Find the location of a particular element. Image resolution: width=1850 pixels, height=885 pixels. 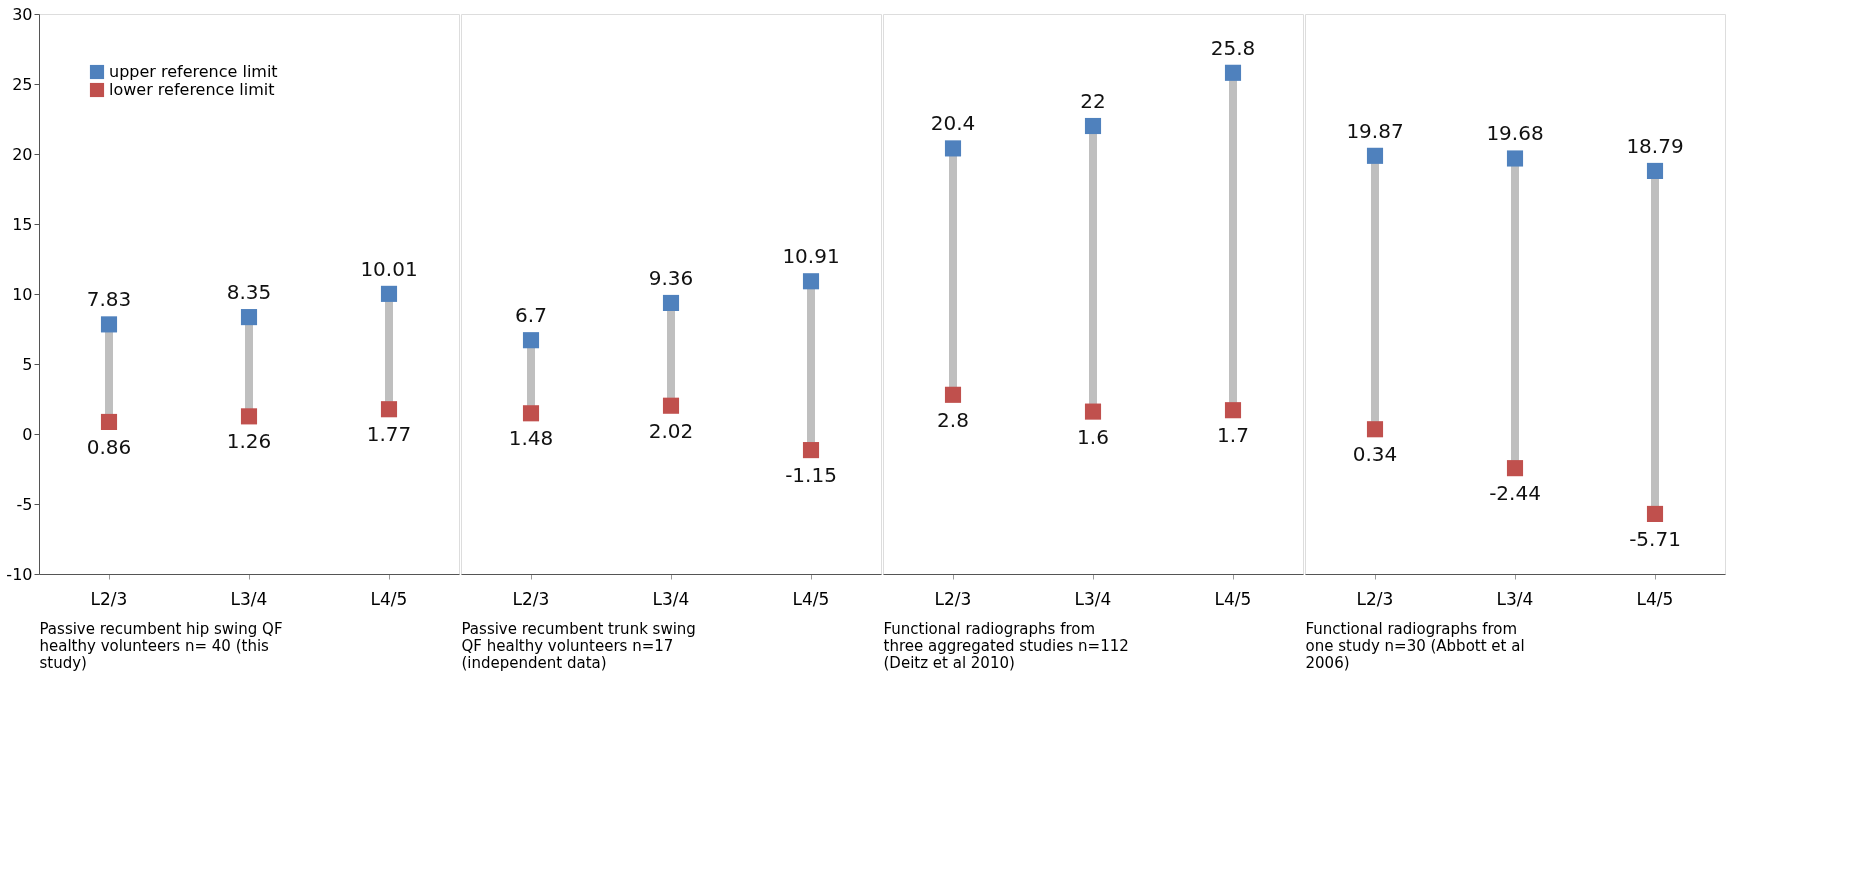

data-label: -2.44 is located at coordinates (1515, 493).